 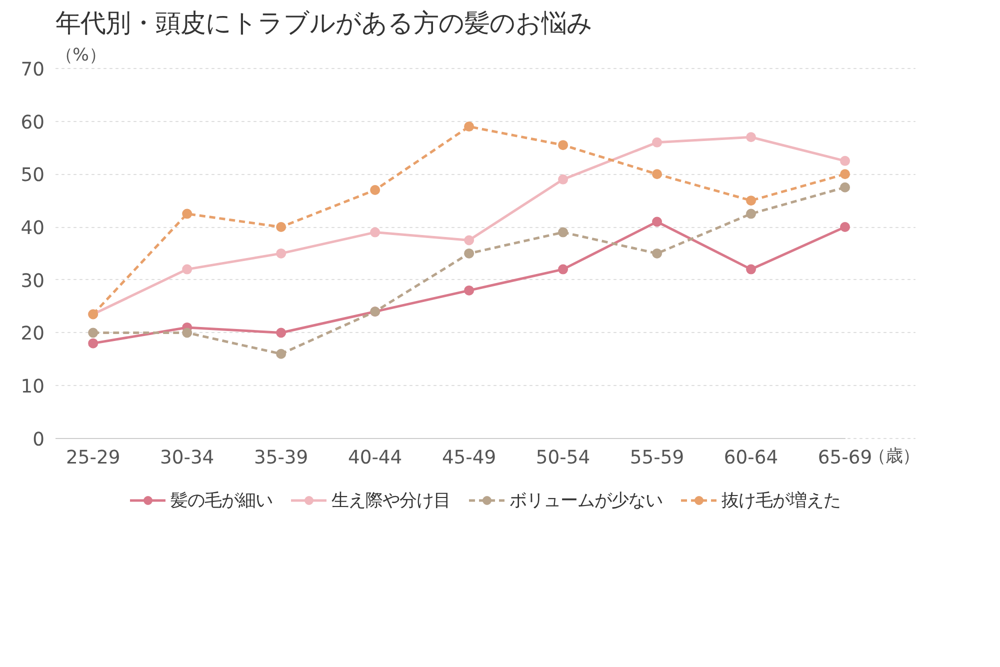 I want to click on y-tick-label: 70, so click(x=32, y=69).